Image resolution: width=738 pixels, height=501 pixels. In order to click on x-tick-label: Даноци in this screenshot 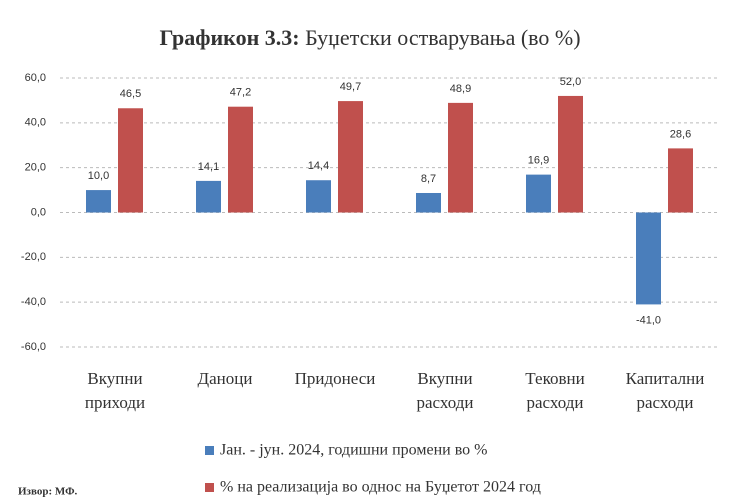, I will do `click(225, 378)`.